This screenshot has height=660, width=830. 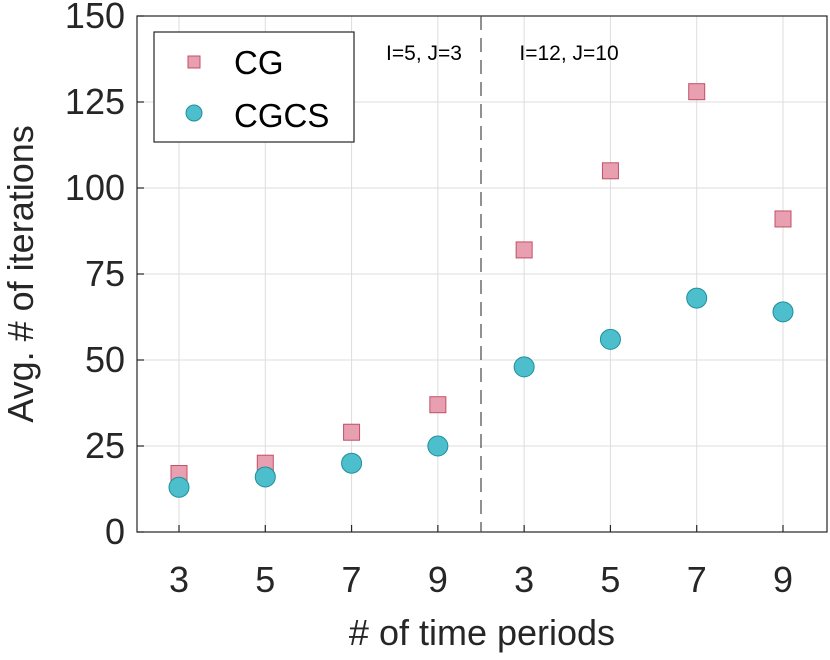 I want to click on y-tick-label: 75, so click(x=105, y=273).